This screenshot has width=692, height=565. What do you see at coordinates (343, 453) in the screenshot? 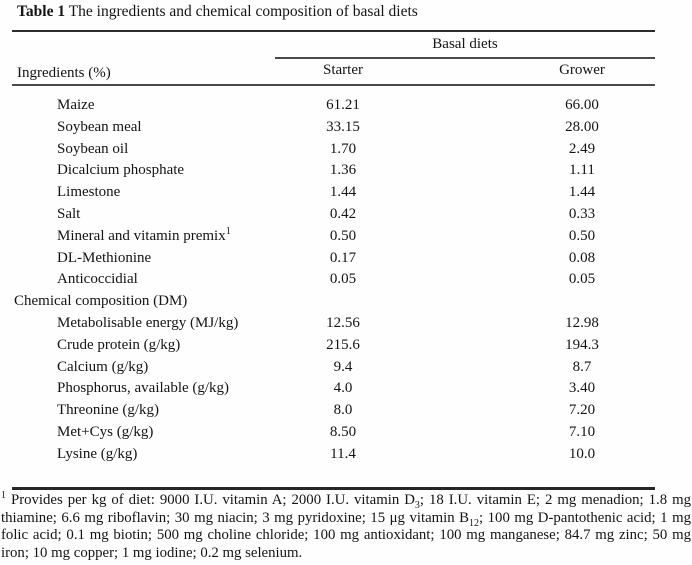
I see `value-starter: 11.4` at bounding box center [343, 453].